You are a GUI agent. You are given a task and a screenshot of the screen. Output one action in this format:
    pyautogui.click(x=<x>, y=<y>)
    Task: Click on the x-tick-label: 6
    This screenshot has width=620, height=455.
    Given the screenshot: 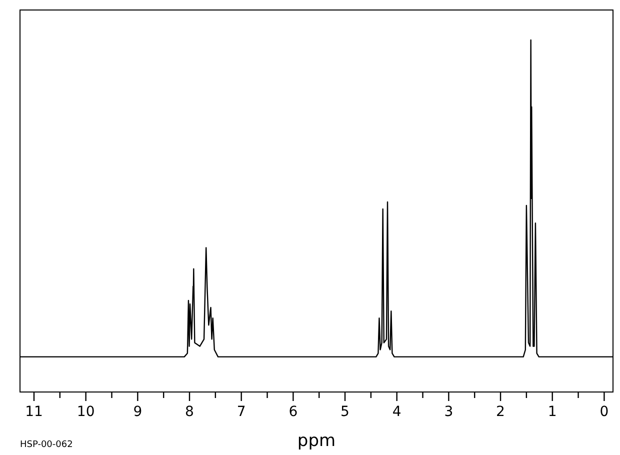 What is the action you would take?
    pyautogui.click(x=293, y=412)
    